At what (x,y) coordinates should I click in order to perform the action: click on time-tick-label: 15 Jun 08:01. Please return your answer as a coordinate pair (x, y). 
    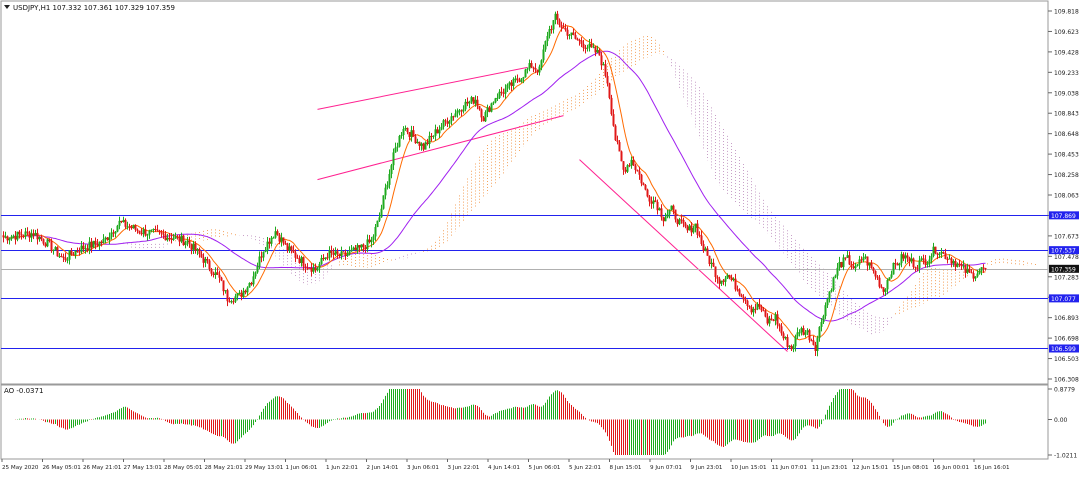
    Looking at the image, I should click on (911, 468).